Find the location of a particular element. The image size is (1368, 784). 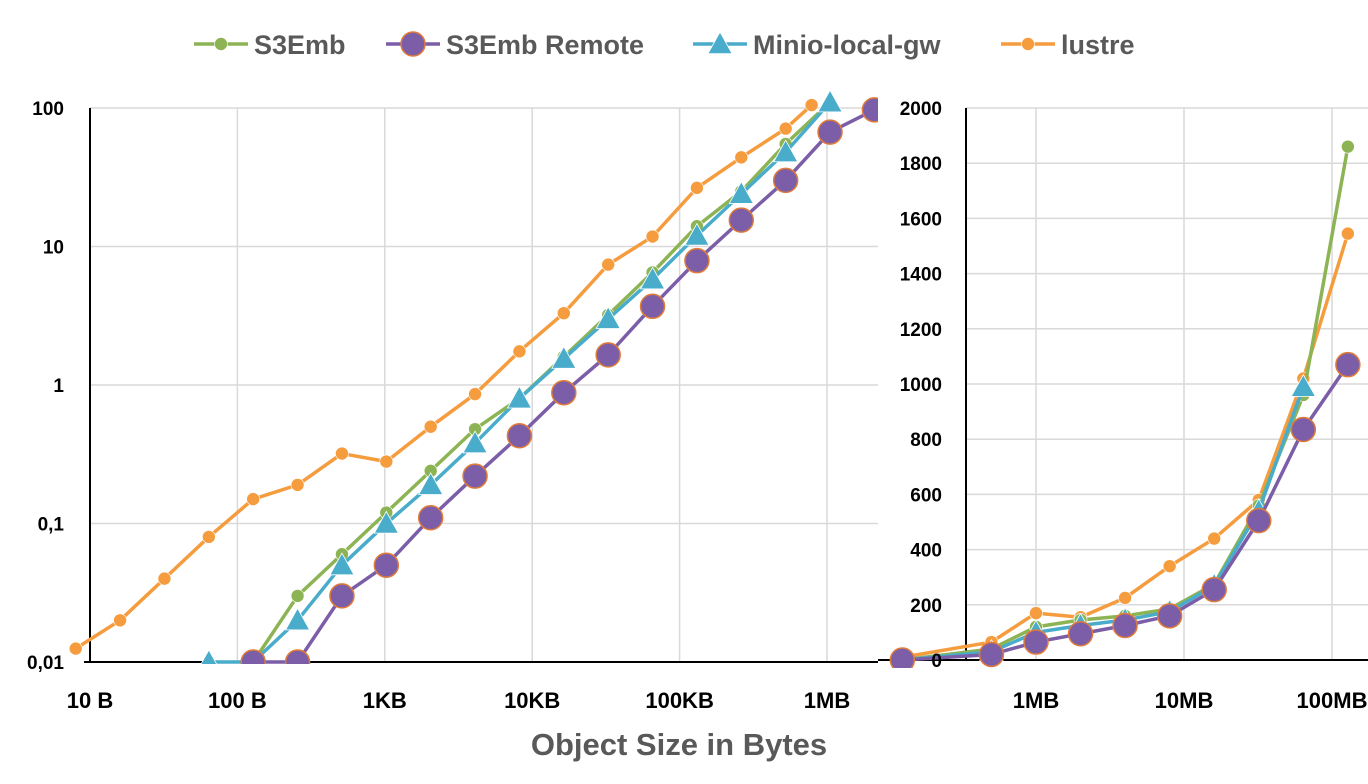

left-y-tick-label: 0,01 is located at coordinates (45, 663).